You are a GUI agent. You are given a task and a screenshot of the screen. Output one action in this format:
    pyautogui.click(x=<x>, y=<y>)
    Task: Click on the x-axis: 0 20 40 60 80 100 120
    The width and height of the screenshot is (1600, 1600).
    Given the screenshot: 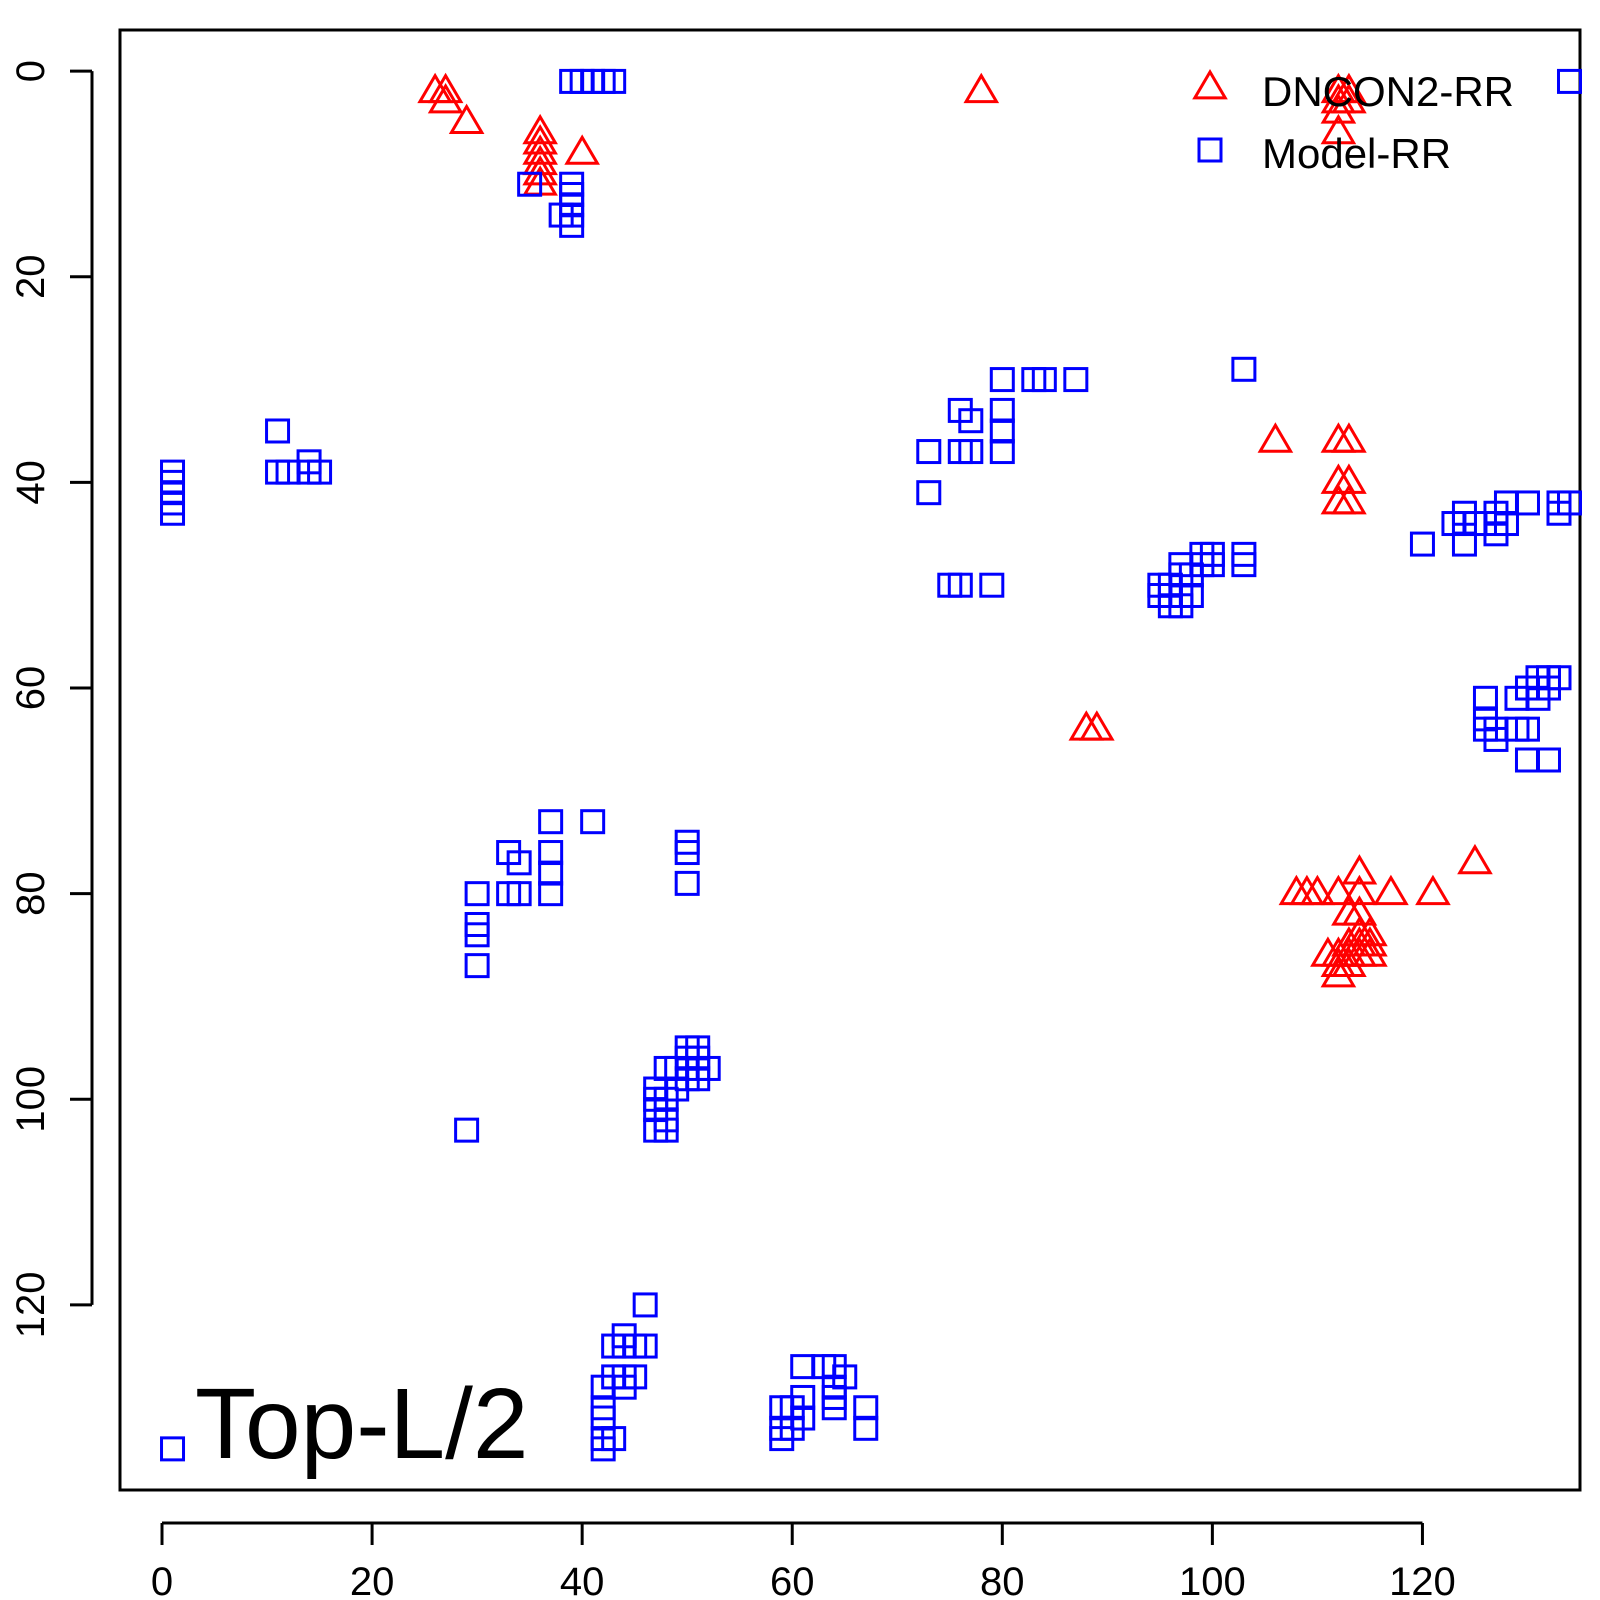 What is the action you would take?
    pyautogui.click(x=803, y=1560)
    